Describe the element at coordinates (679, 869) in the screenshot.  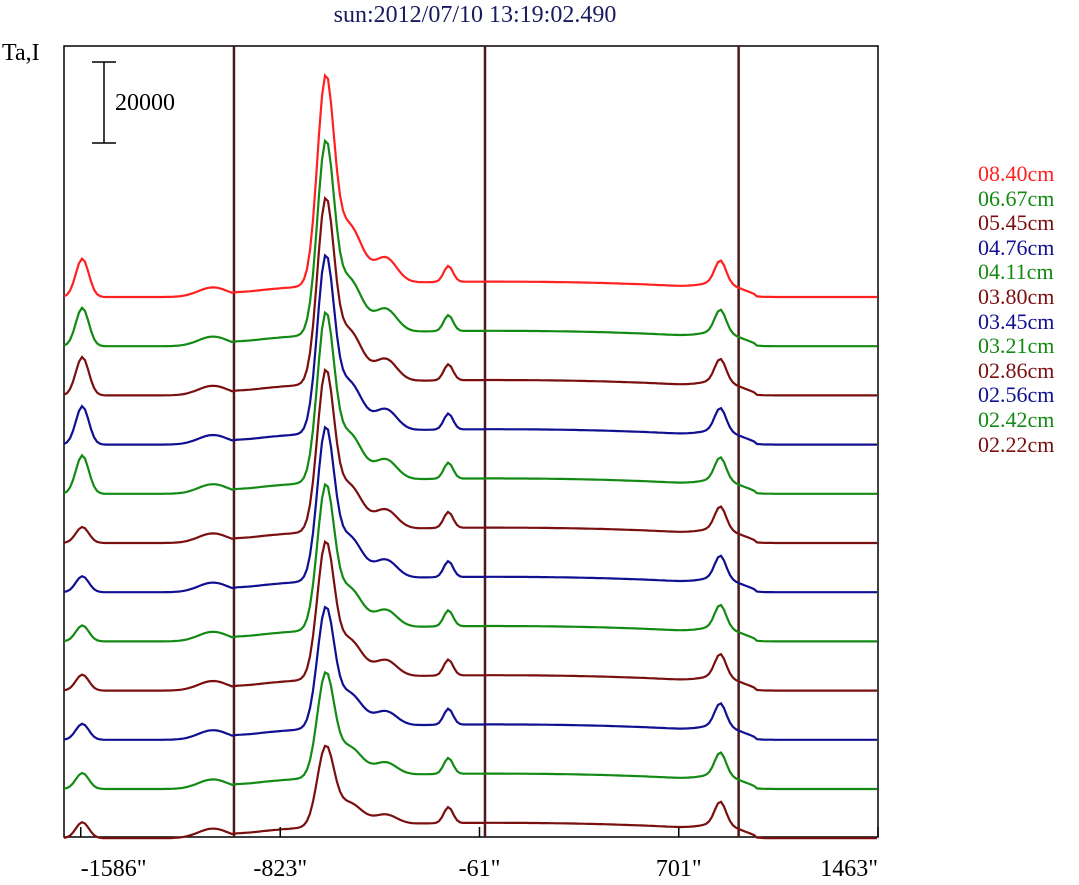
I see `x-tick-label: 701"` at that location.